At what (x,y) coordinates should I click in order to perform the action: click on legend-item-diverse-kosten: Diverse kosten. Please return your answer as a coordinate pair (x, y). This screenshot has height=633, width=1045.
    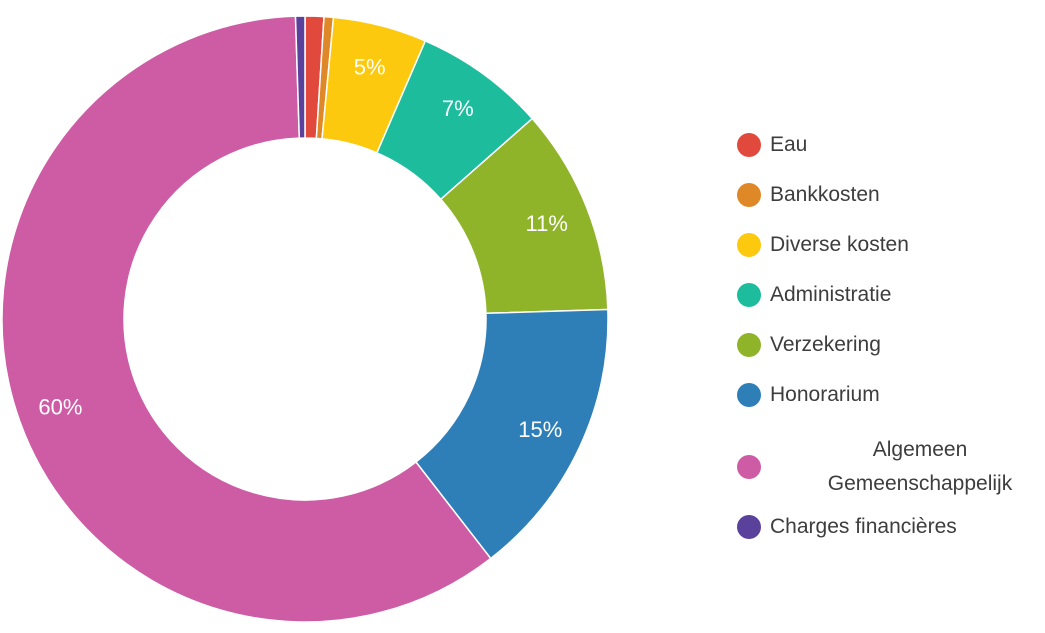
    Looking at the image, I should click on (884, 245).